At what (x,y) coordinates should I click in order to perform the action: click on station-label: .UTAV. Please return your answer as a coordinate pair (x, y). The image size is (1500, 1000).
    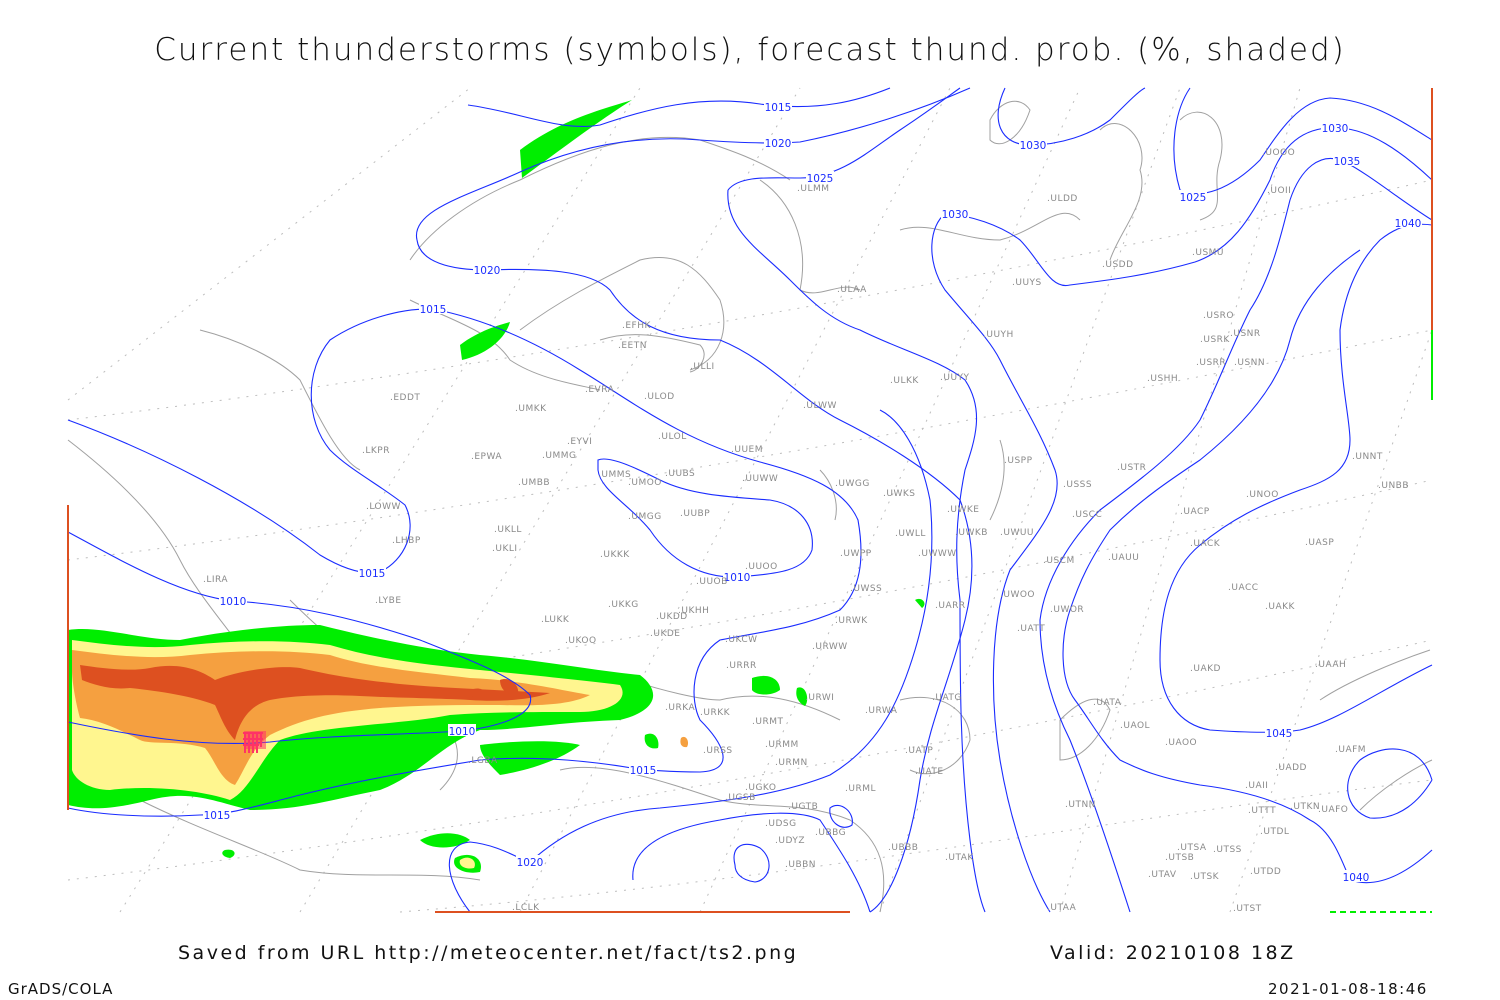
    Looking at the image, I should click on (1162, 875).